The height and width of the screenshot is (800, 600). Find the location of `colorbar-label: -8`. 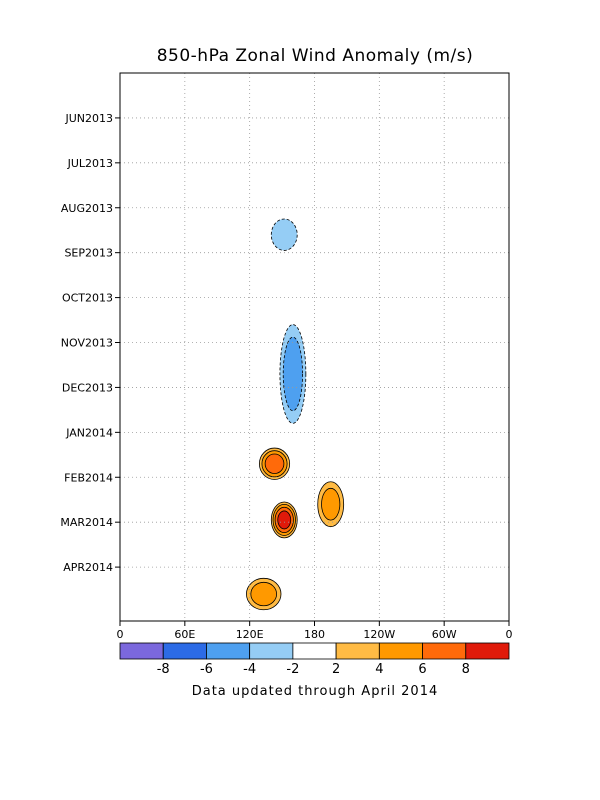

colorbar-label: -8 is located at coordinates (163, 669).